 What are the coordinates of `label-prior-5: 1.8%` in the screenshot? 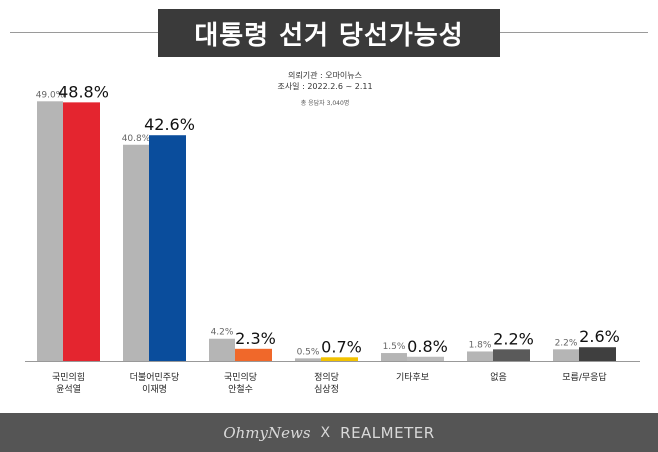 It's located at (480, 345).